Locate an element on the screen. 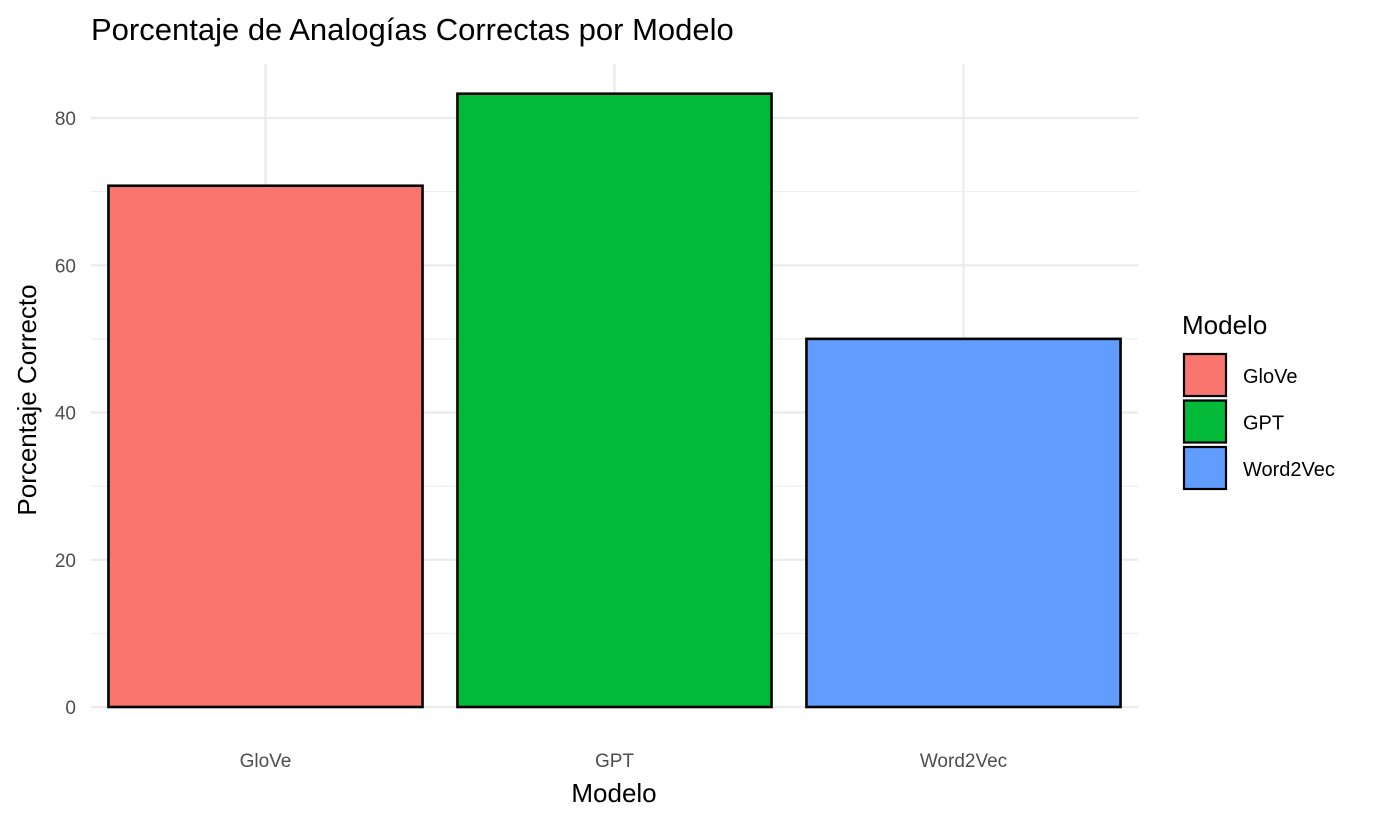 This screenshot has height=824, width=1380. legend: Modelo GloVe GPT Word2Vec is located at coordinates (1258, 400).